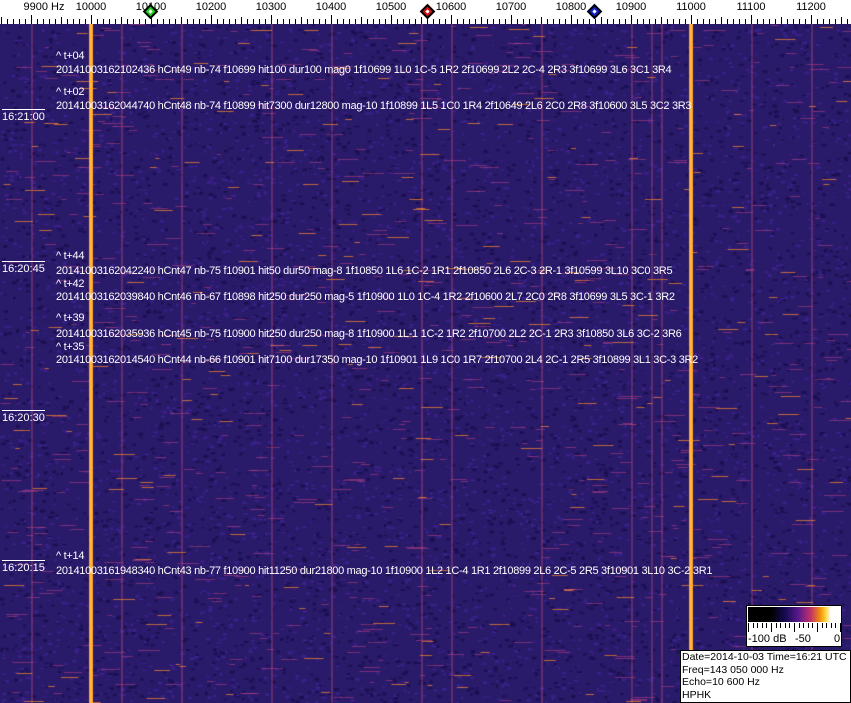  What do you see at coordinates (91, 7) in the screenshot?
I see `freq-label: 10000` at bounding box center [91, 7].